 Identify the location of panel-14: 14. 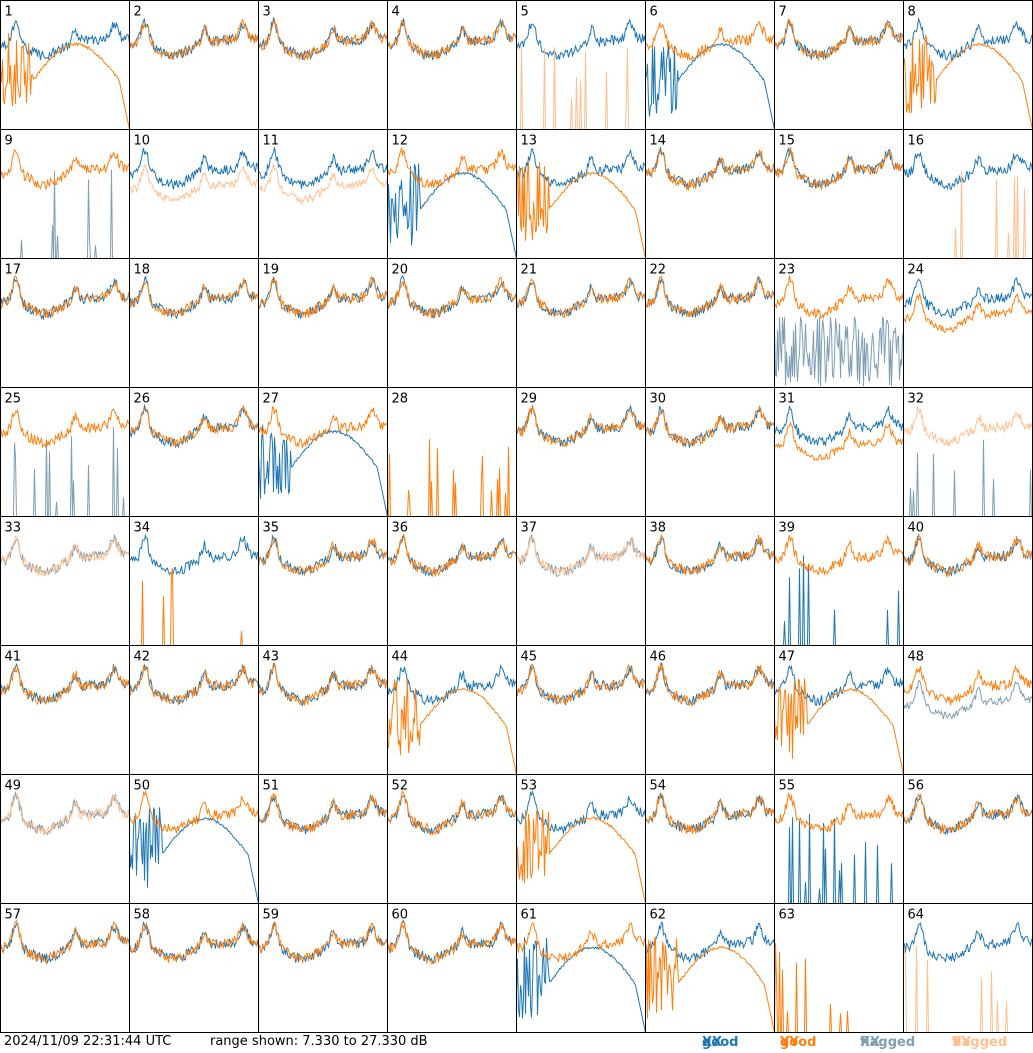
(710, 163).